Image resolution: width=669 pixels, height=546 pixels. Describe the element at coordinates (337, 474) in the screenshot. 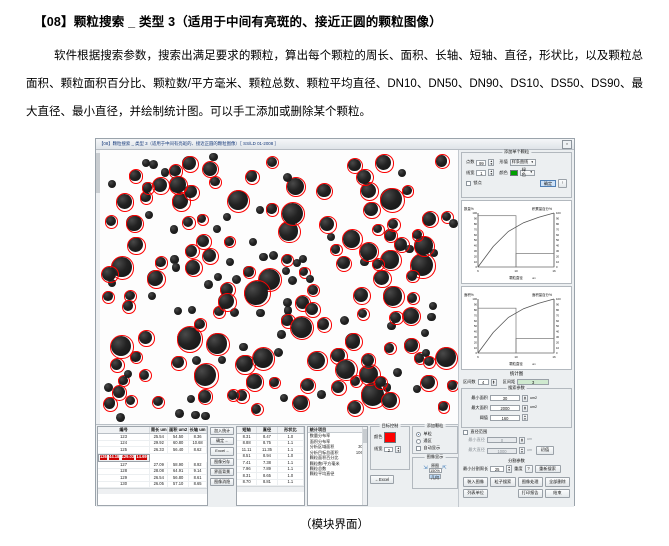

I see `list-item: 颗粒平均直径` at that location.